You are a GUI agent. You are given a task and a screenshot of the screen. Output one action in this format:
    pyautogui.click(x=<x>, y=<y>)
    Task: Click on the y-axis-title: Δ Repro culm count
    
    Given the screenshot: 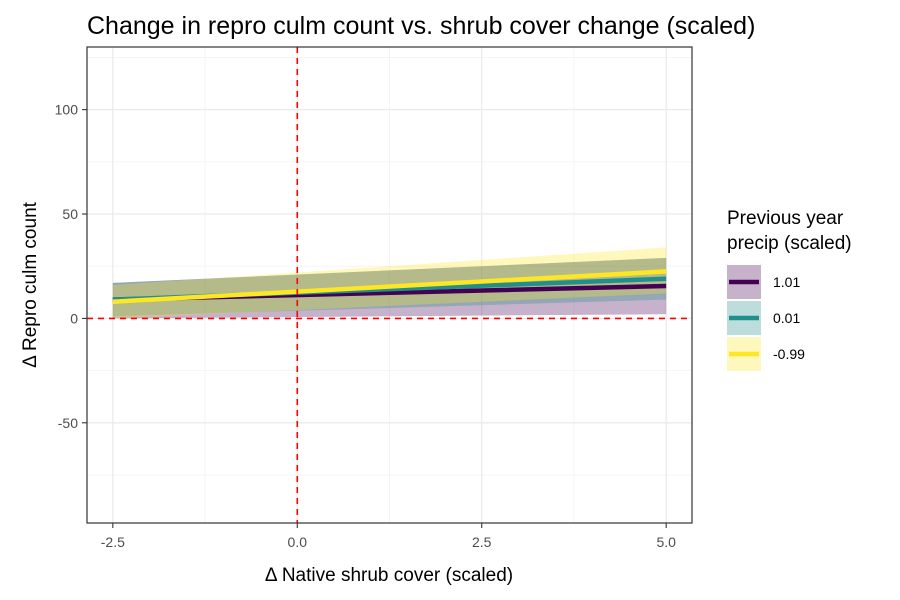 What is the action you would take?
    pyautogui.click(x=30, y=284)
    